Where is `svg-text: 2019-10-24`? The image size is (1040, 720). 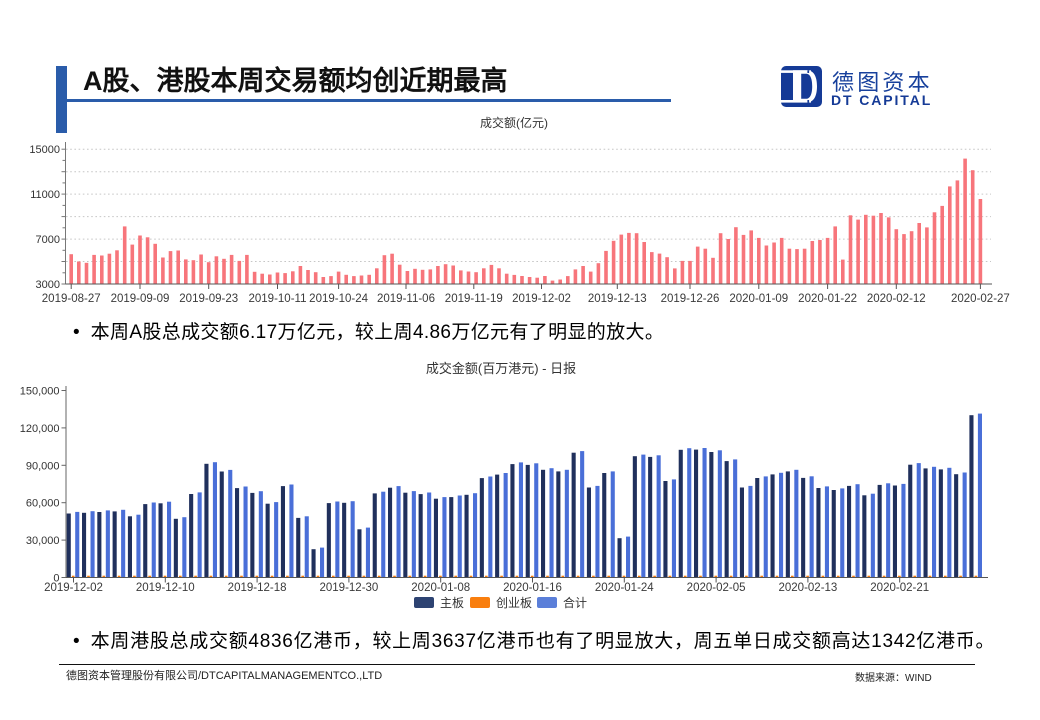
svg-text: 2019-10-24 is located at coordinates (338, 299).